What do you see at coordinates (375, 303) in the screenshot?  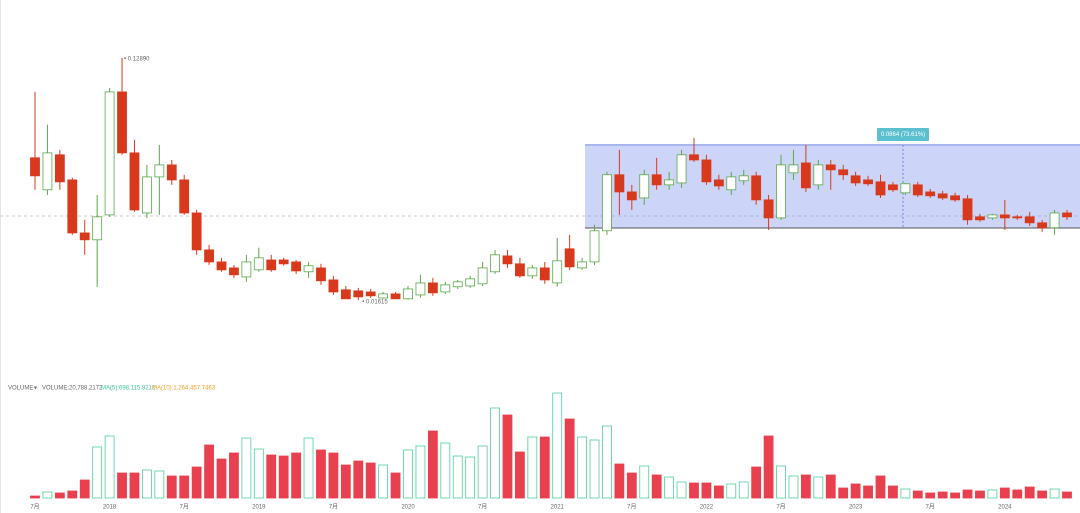 I see `low-label: • 0.01615` at bounding box center [375, 303].